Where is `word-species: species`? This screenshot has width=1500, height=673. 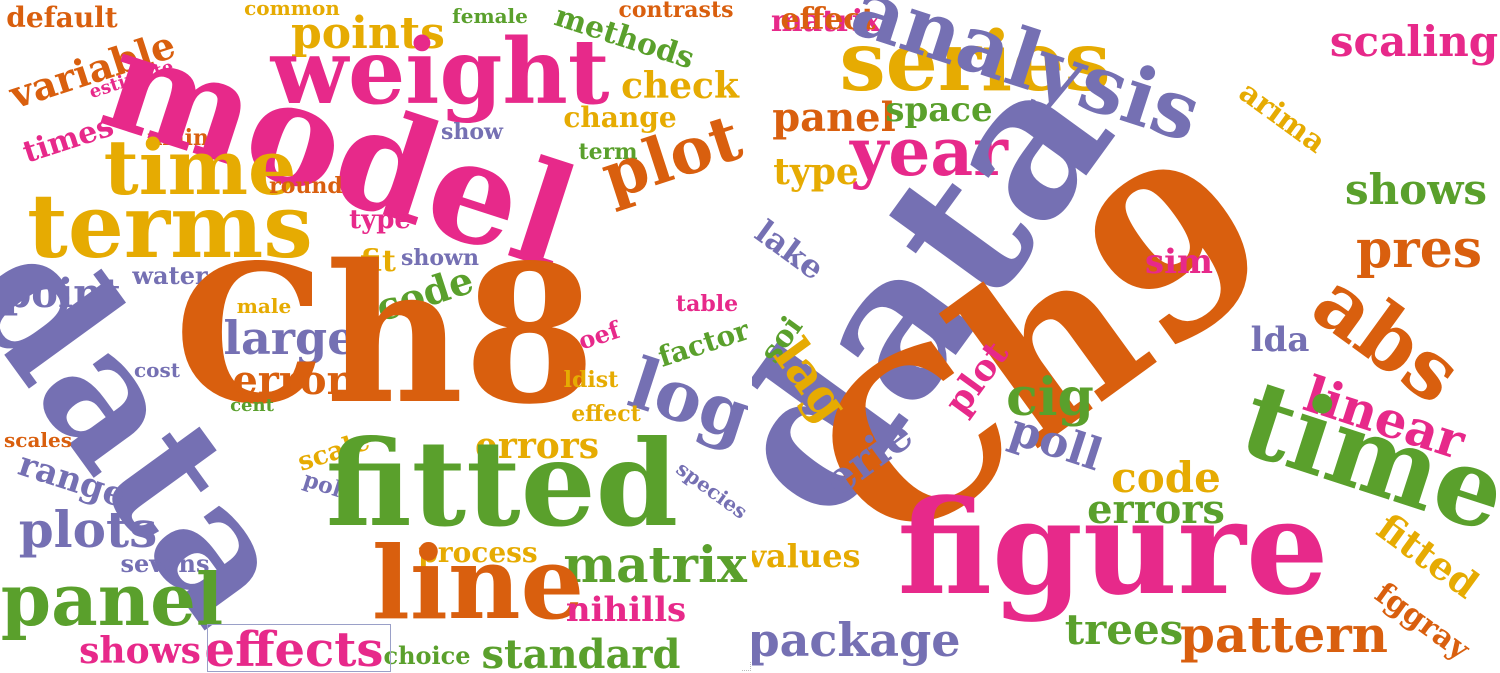
word-species: species is located at coordinates (709, 490).